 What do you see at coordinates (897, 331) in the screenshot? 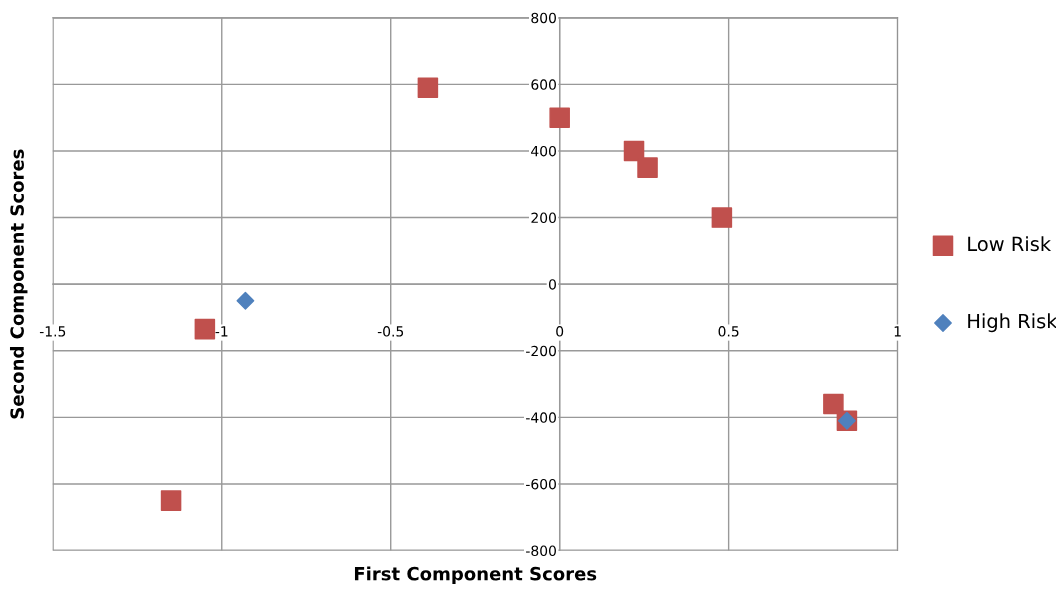
I see `x-tick-label: 1` at bounding box center [897, 331].